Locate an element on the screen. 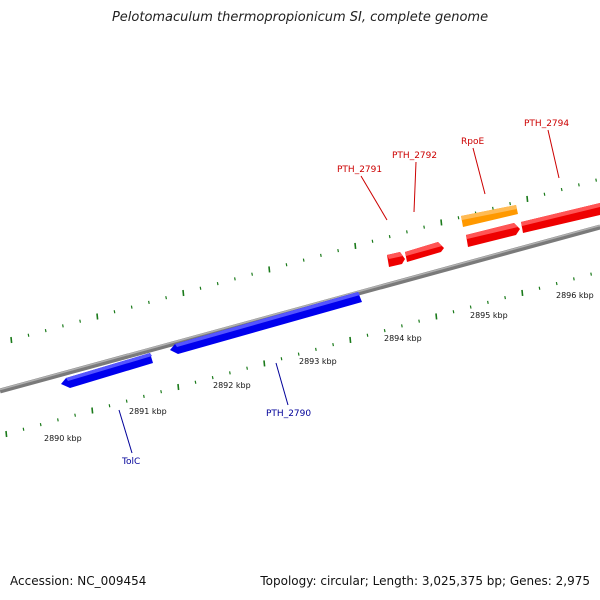 Image resolution: width=600 pixels, height=600 pixels. leader-rpoe is located at coordinates (479, 171).